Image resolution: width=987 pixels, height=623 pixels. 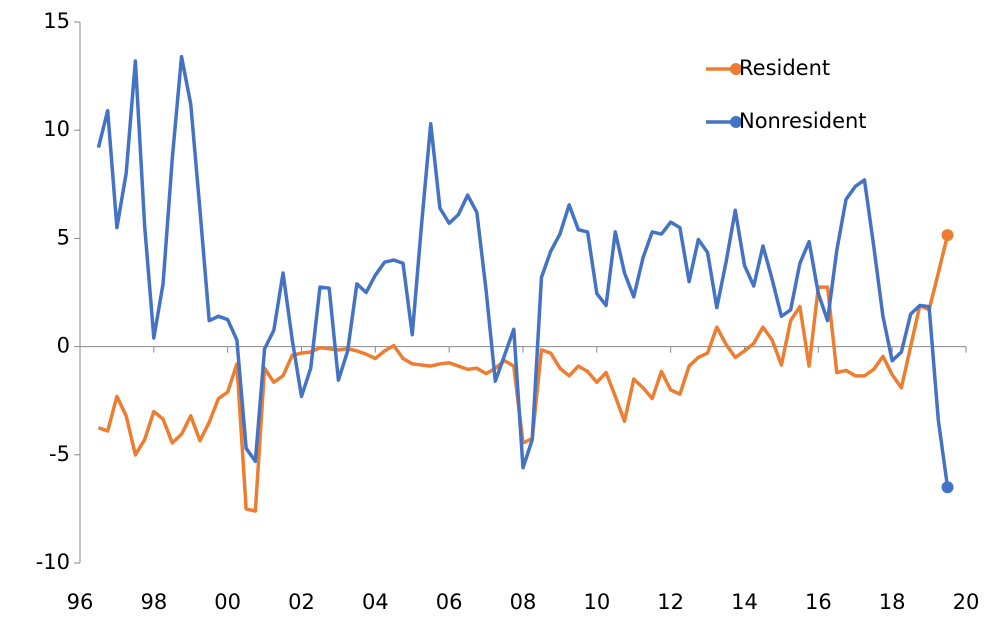 What do you see at coordinates (80, 602) in the screenshot?
I see `x-tick-label: 96` at bounding box center [80, 602].